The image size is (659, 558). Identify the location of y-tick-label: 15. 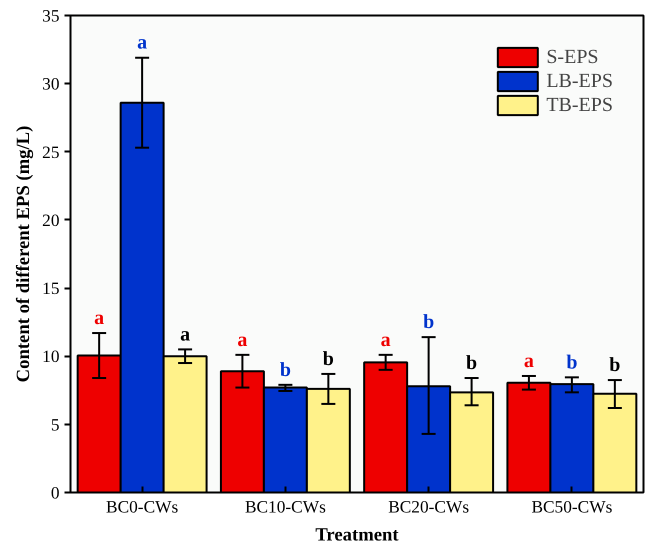
(51, 288).